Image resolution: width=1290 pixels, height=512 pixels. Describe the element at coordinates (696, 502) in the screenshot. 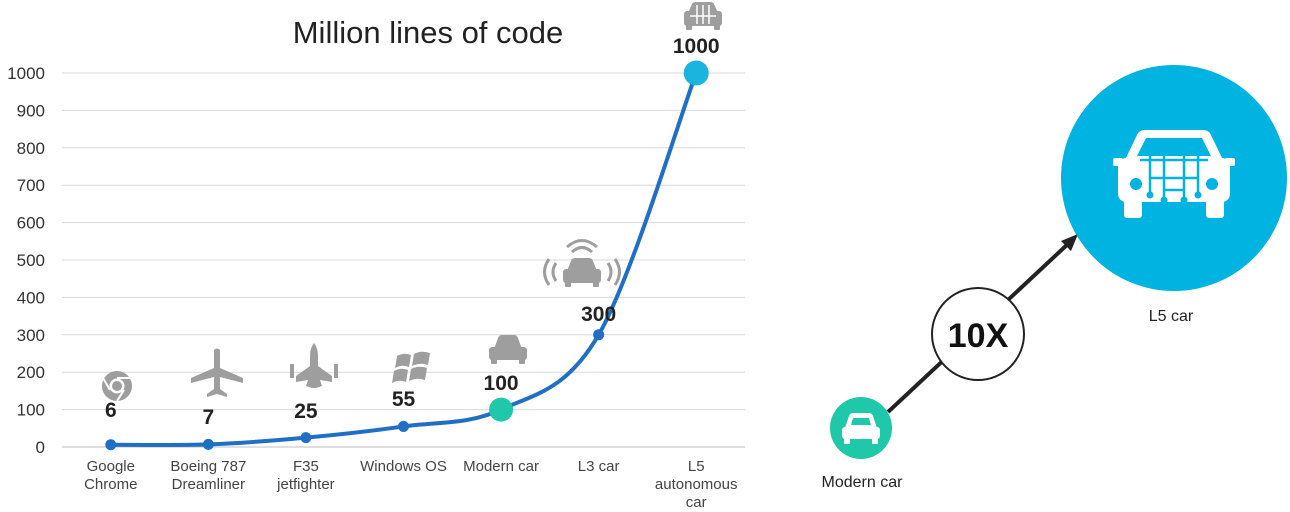

I see `x-category-line: car` at that location.